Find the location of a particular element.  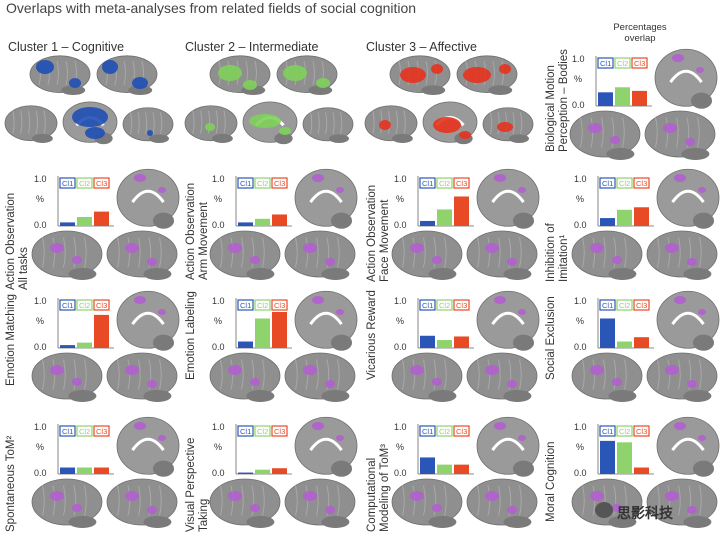

cluster-1-label: Cluster 1 – Cognitive is located at coordinates (66, 47).